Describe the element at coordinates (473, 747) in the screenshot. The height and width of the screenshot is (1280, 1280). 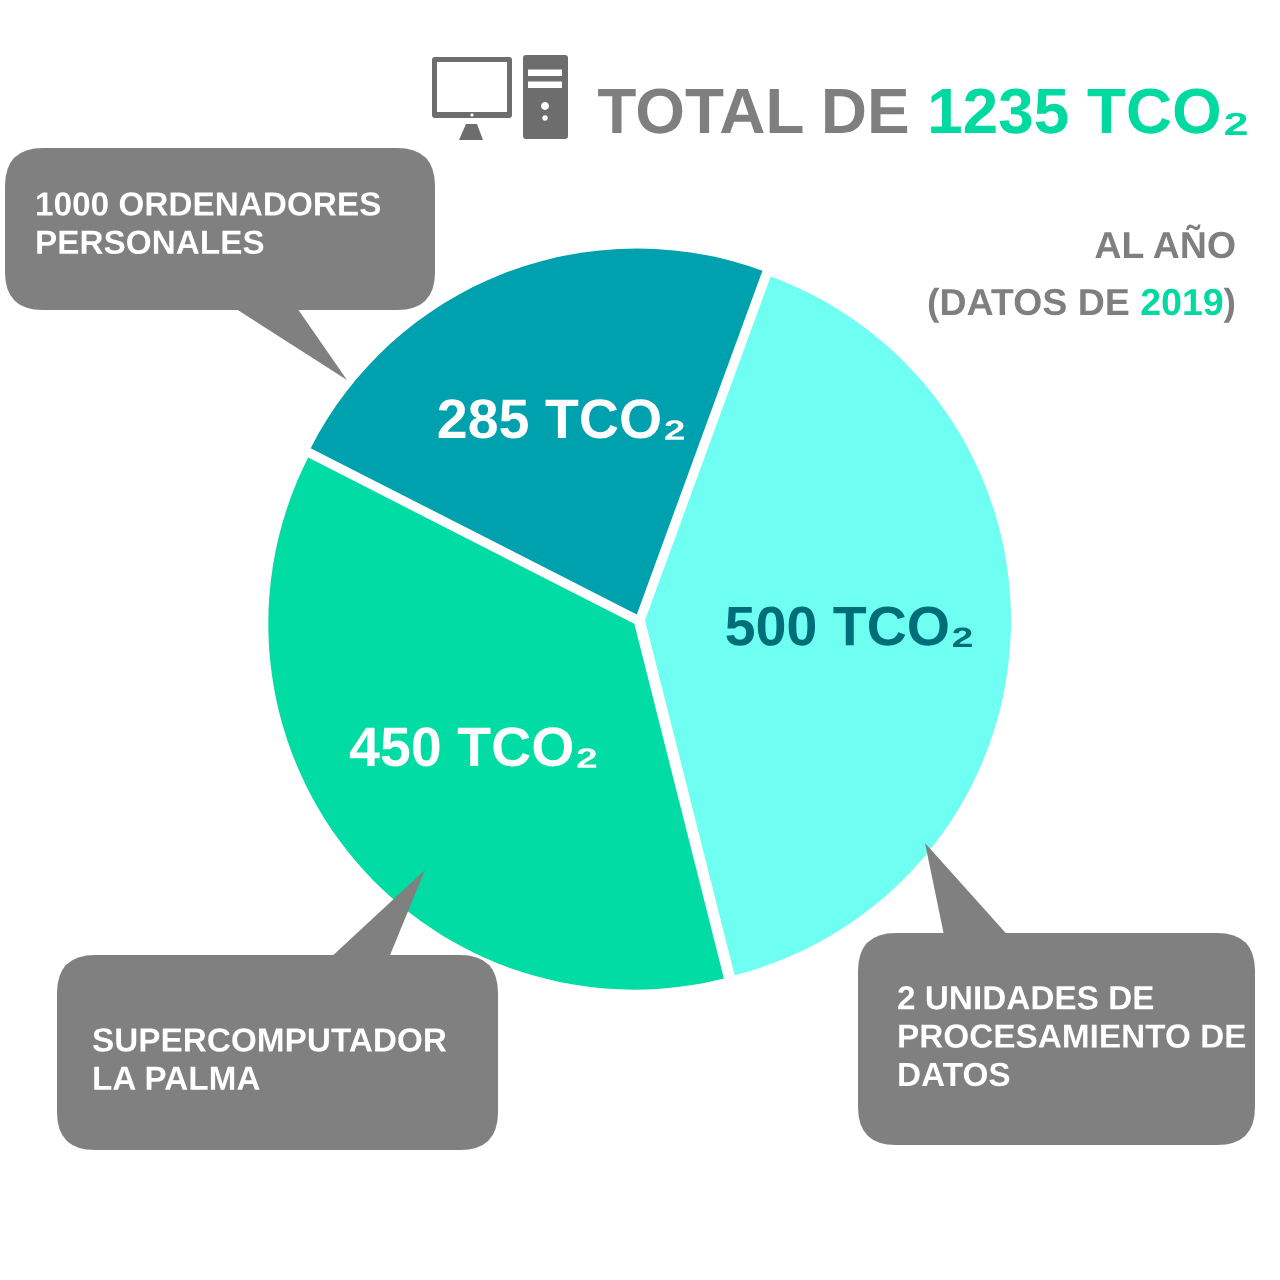
I see `data-label: 450 TCO₂` at that location.